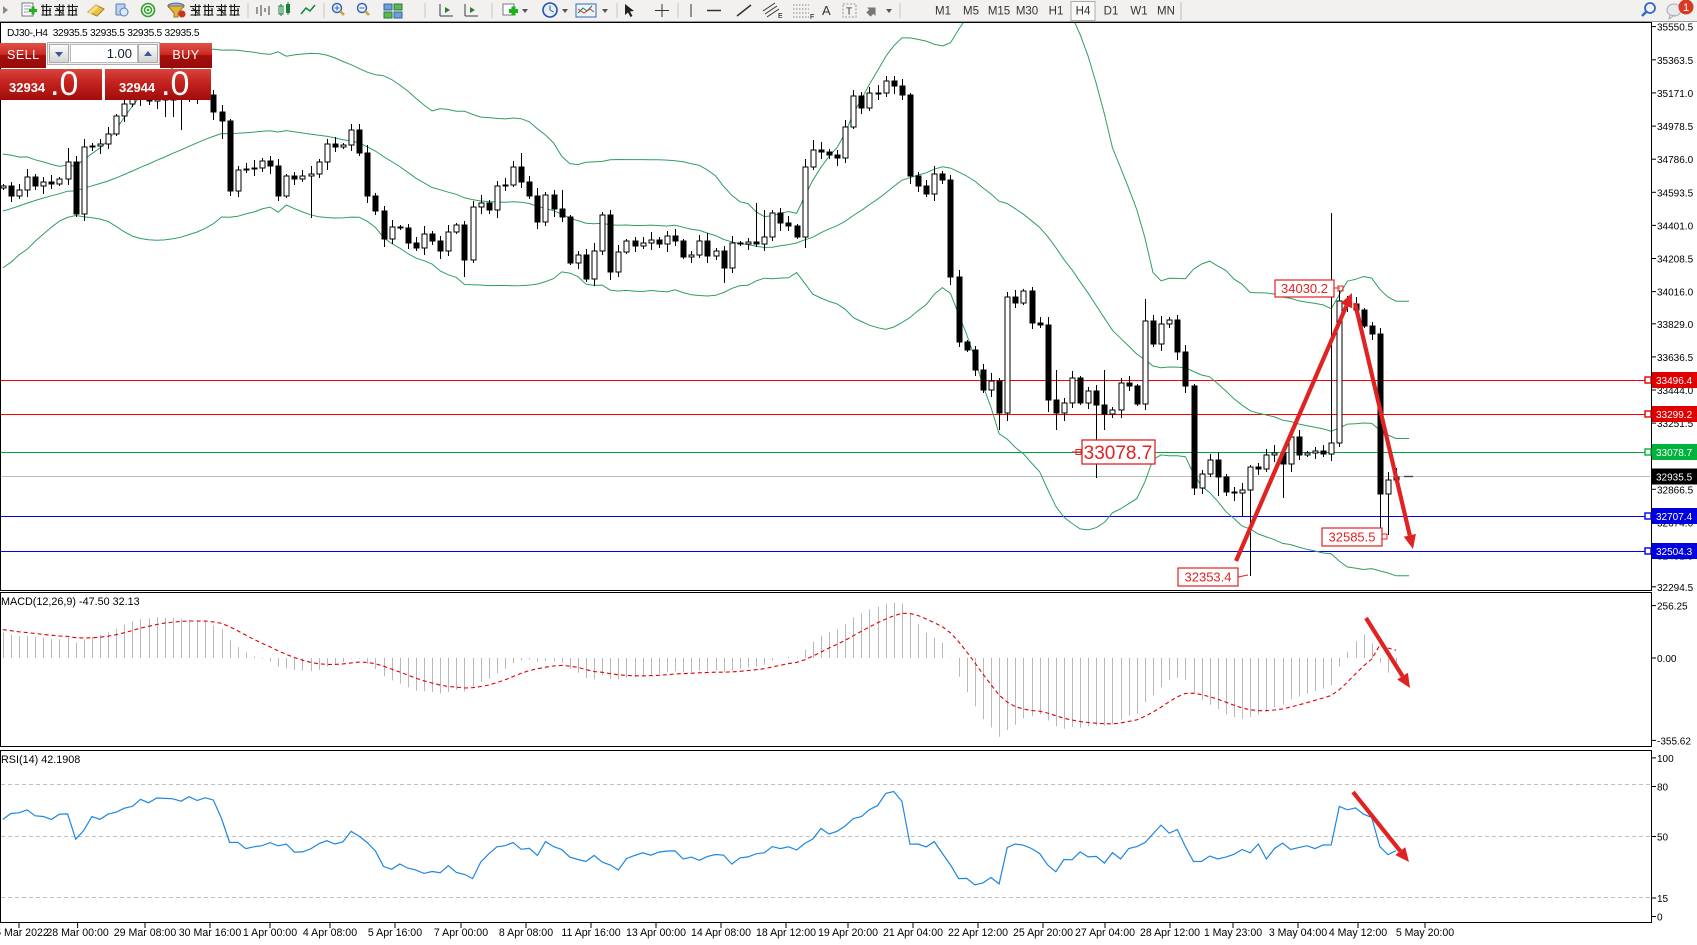 The image size is (1697, 945). What do you see at coordinates (1686, 8) in the screenshot?
I see `svg-text: 1` at bounding box center [1686, 8].